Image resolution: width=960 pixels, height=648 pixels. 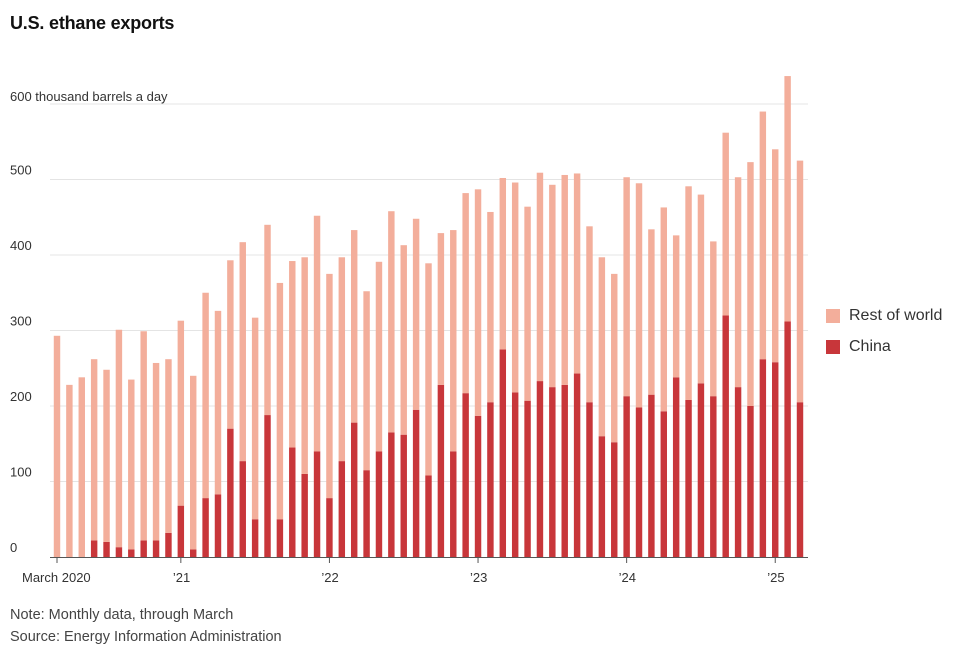 What do you see at coordinates (403, 577) in the screenshot?
I see `x-tick-labels: March 2020 ’21 ’22 ’23 ’24 ’25` at bounding box center [403, 577].